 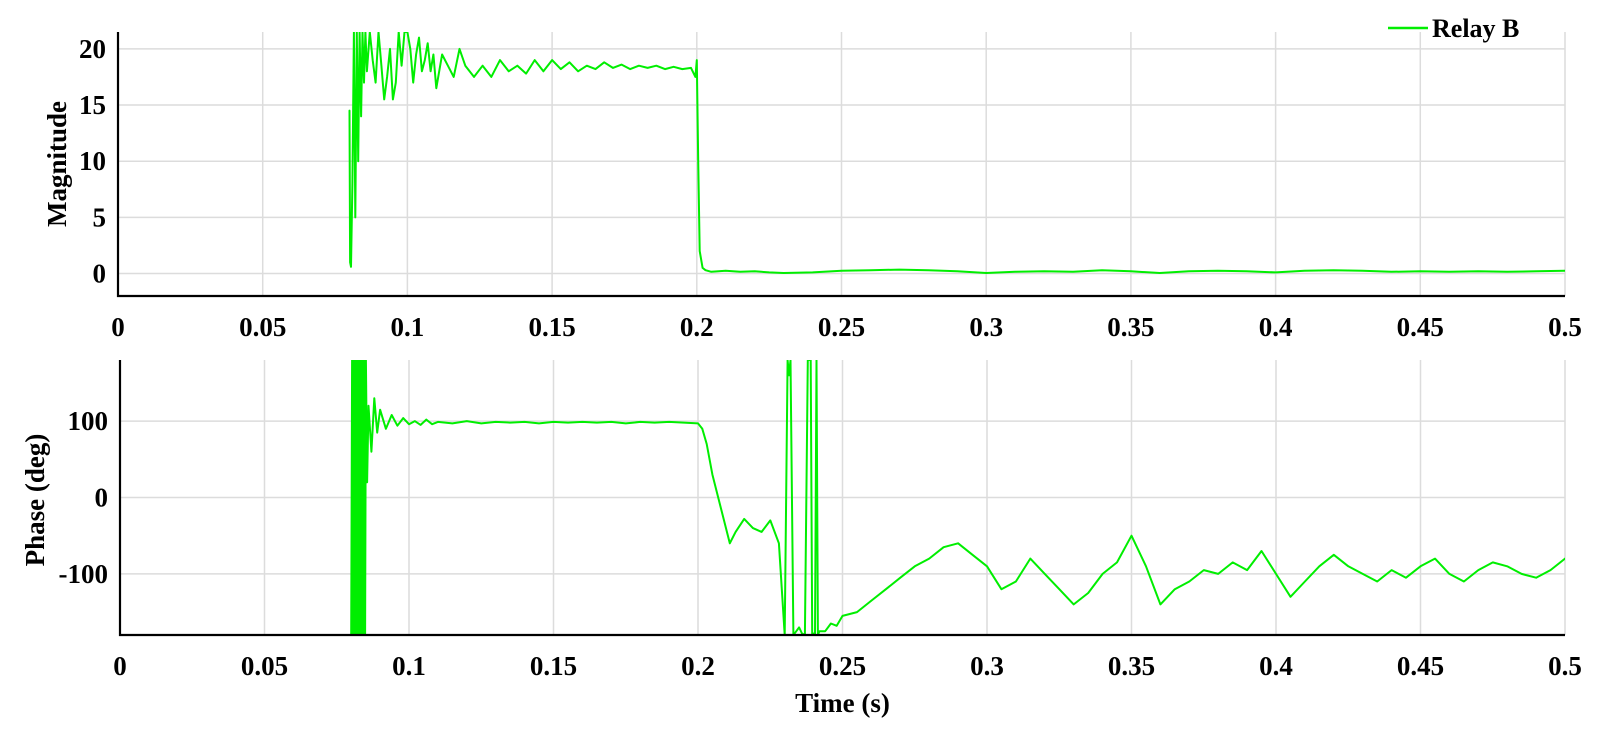 What do you see at coordinates (92, 105) in the screenshot?
I see `magnitude-y-tick-label: 15` at bounding box center [92, 105].